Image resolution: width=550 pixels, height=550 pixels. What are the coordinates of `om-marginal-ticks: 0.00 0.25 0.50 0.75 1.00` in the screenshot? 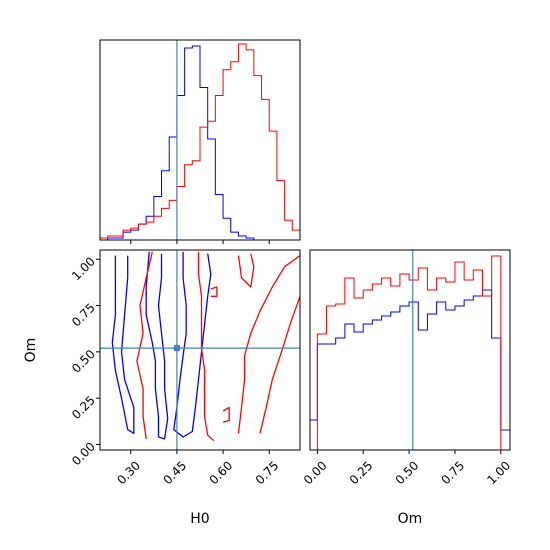 It's located at (407, 468).